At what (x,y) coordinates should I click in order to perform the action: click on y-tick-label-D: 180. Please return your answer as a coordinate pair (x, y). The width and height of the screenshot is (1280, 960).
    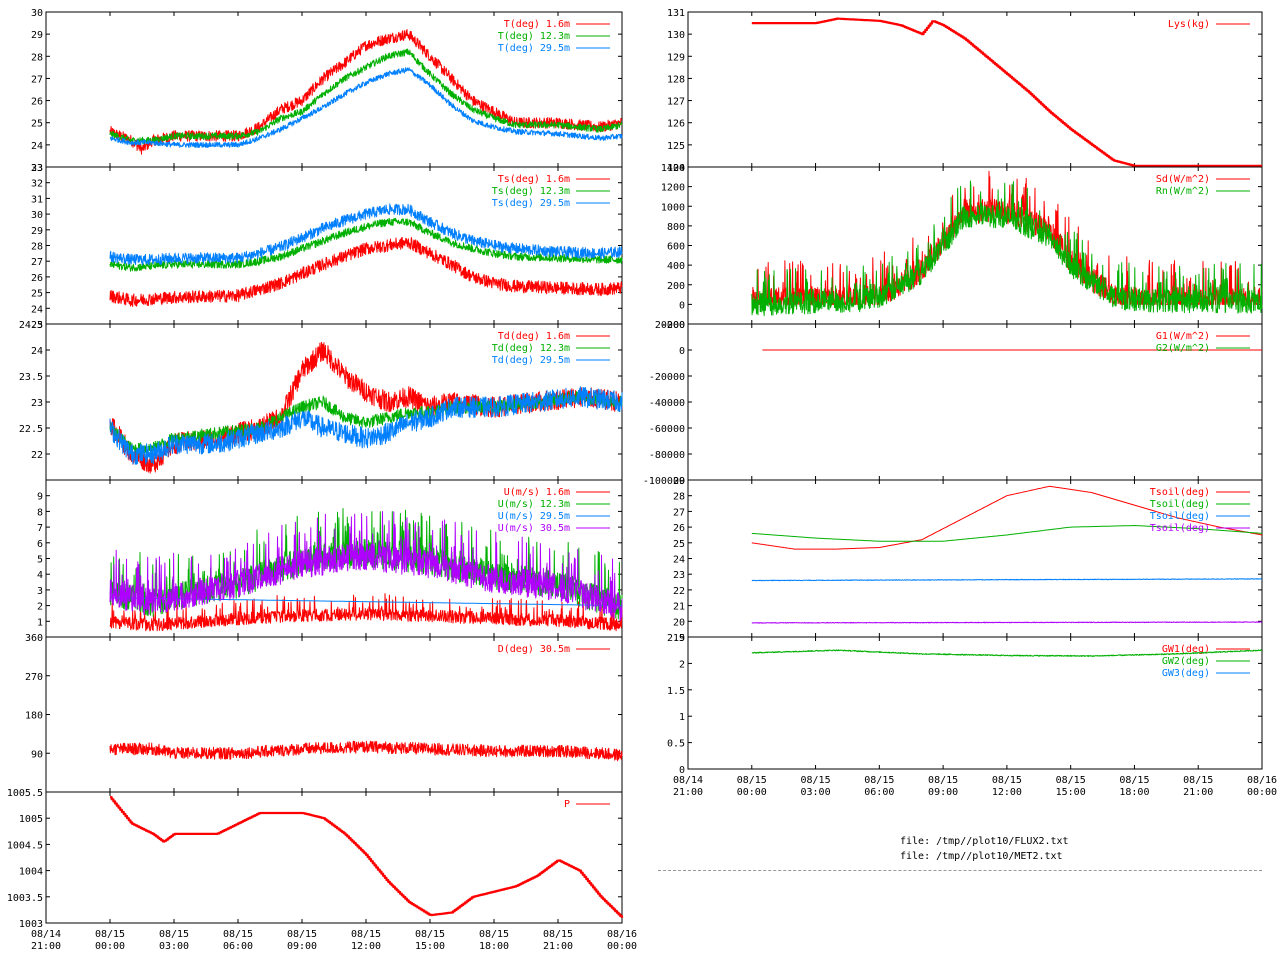
    Looking at the image, I should click on (34, 716).